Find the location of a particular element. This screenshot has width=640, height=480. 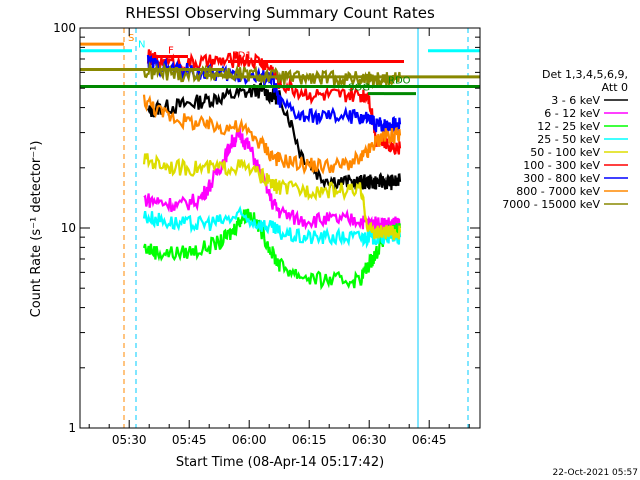

flag-label-4: FD1 is located at coordinates (242, 55).